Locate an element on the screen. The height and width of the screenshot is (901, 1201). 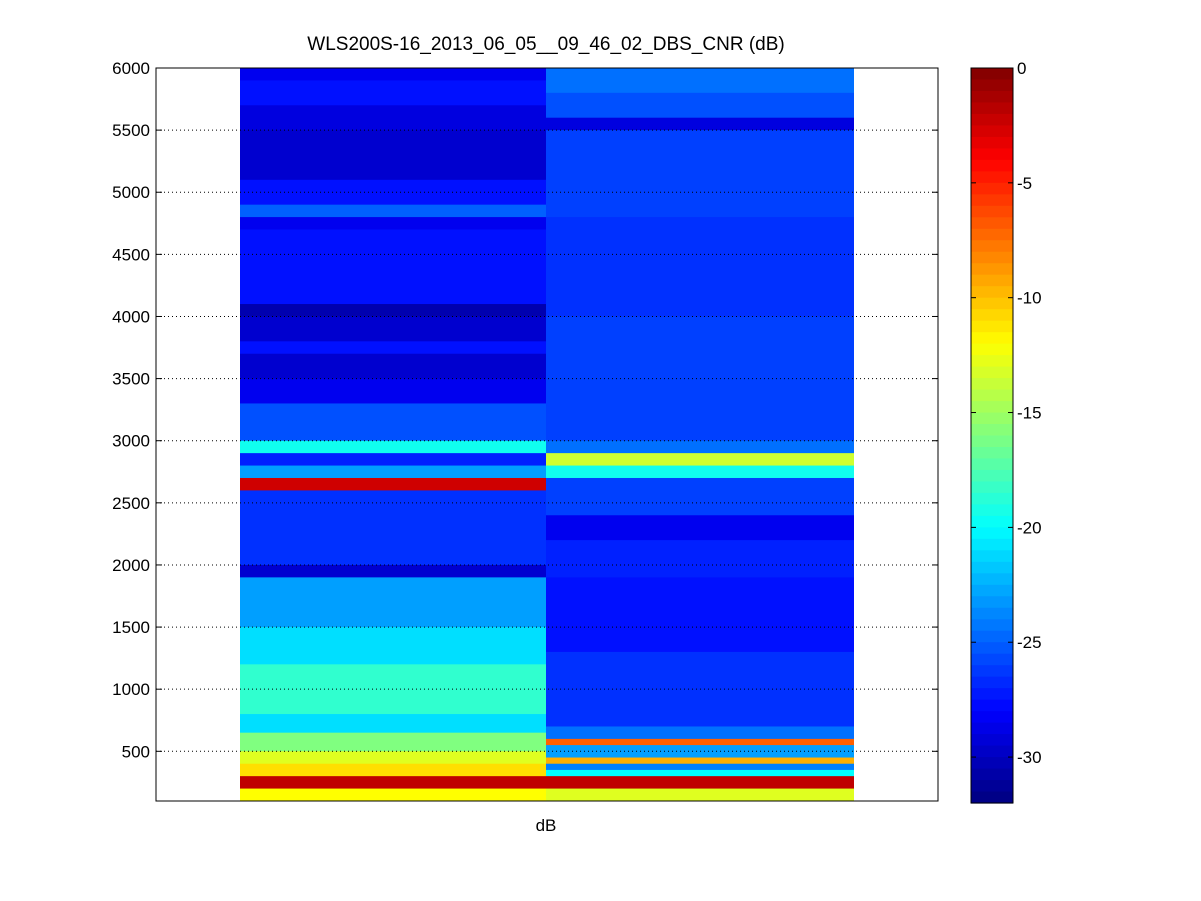
colorbar-tick-label: -10 is located at coordinates (1029, 298).